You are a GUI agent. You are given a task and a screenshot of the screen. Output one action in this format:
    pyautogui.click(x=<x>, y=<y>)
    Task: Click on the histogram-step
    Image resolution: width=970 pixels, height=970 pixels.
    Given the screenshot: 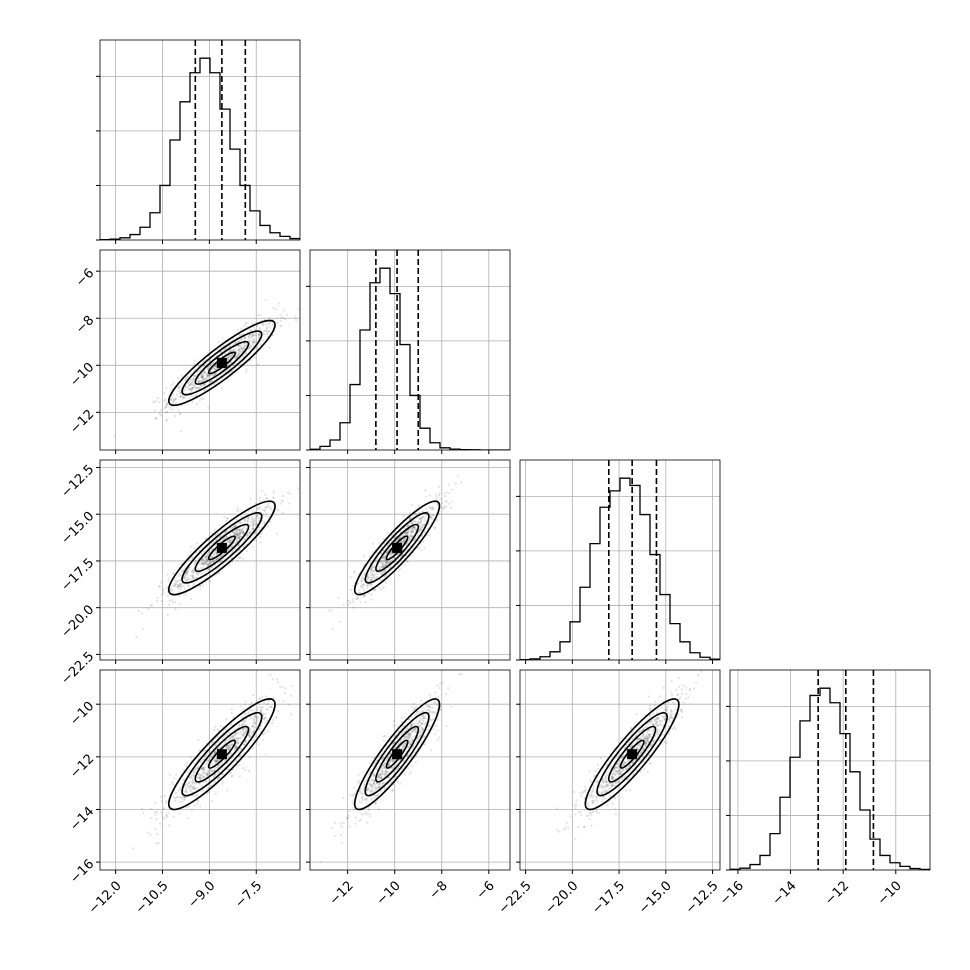 What is the action you would take?
    pyautogui.click(x=410, y=358)
    